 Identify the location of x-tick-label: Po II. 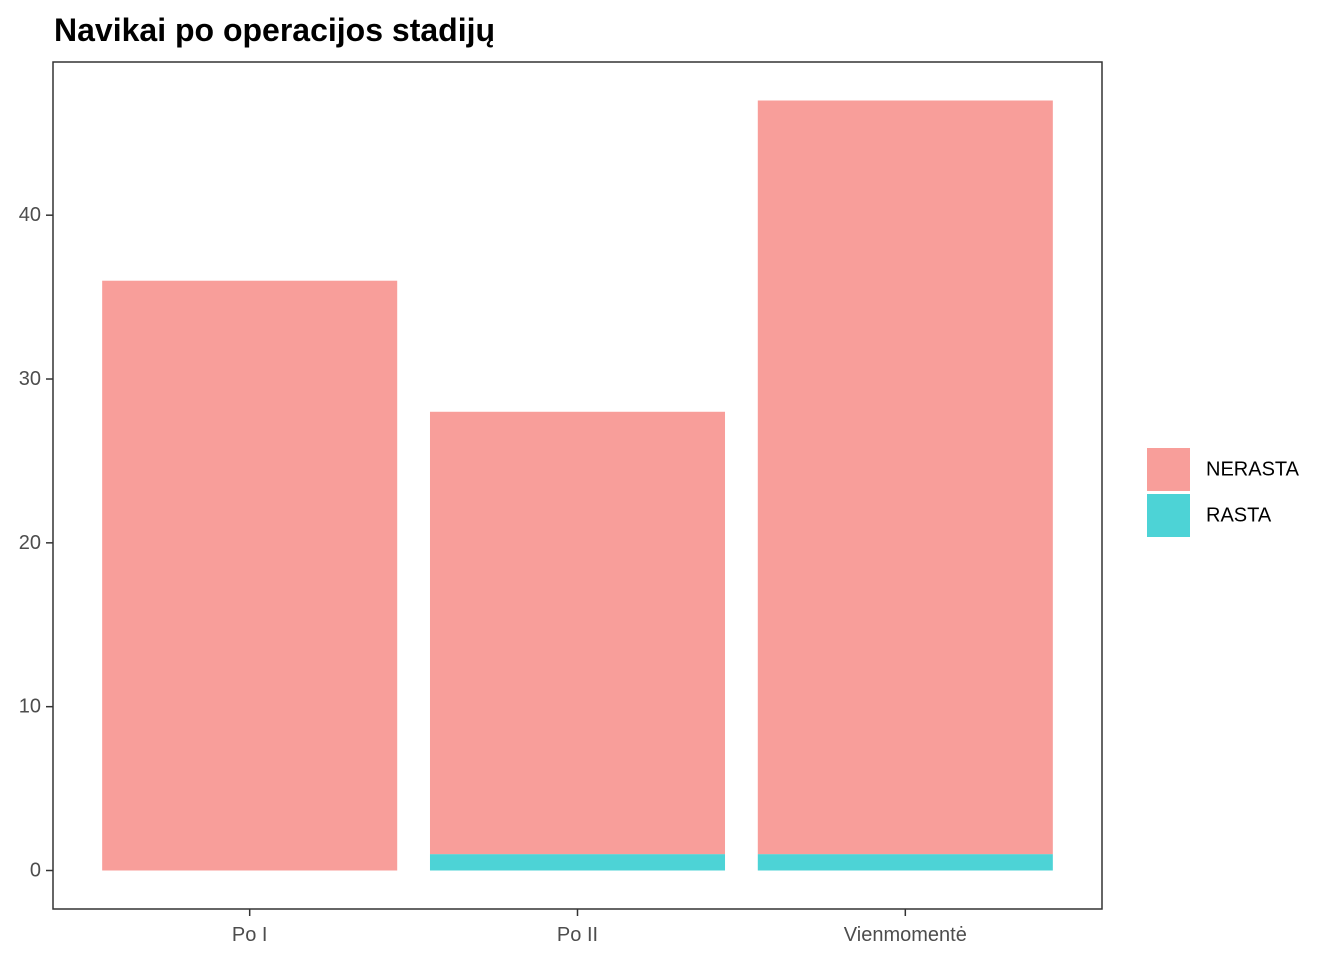
(577, 935).